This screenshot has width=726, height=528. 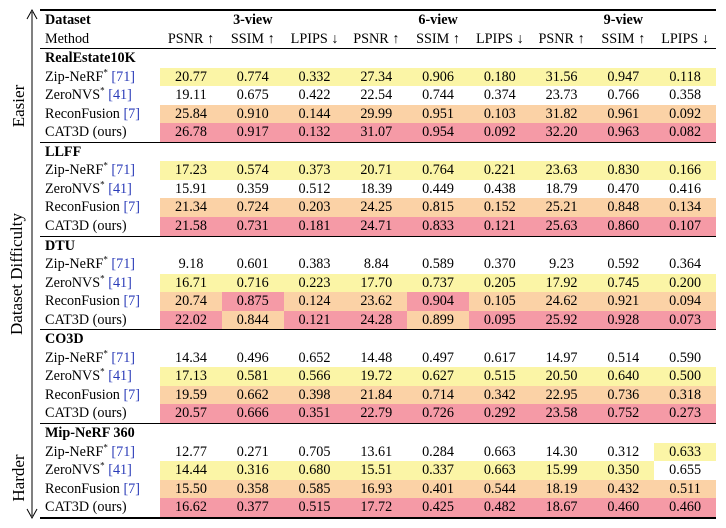 I want to click on metric-value: 0.744, so click(x=438, y=95).